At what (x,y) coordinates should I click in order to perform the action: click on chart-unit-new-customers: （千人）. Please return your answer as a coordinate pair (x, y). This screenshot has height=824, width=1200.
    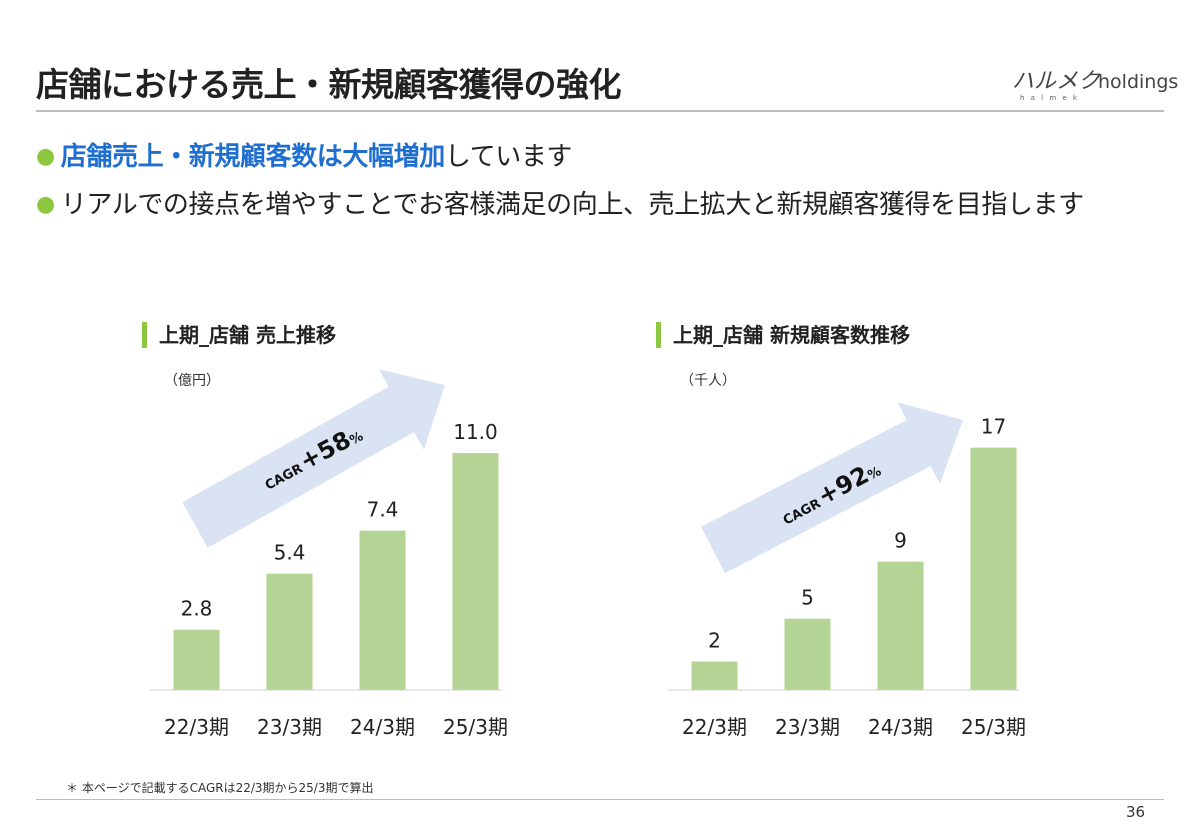
    Looking at the image, I should click on (708, 381).